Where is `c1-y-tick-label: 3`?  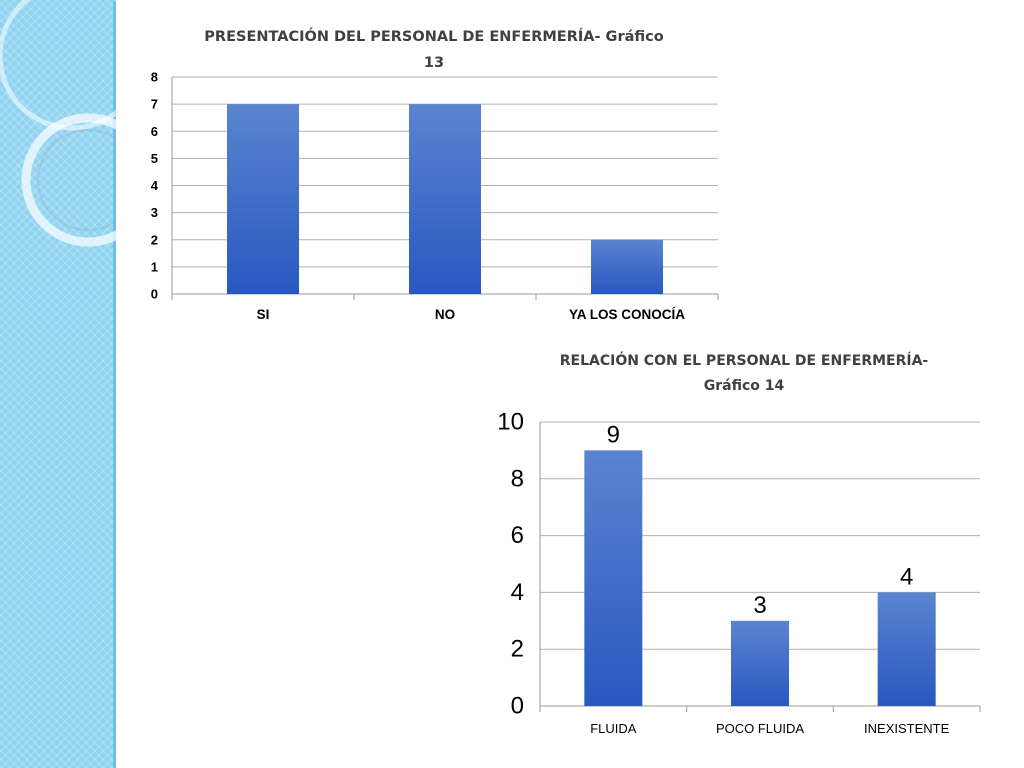 c1-y-tick-label: 3 is located at coordinates (154, 212).